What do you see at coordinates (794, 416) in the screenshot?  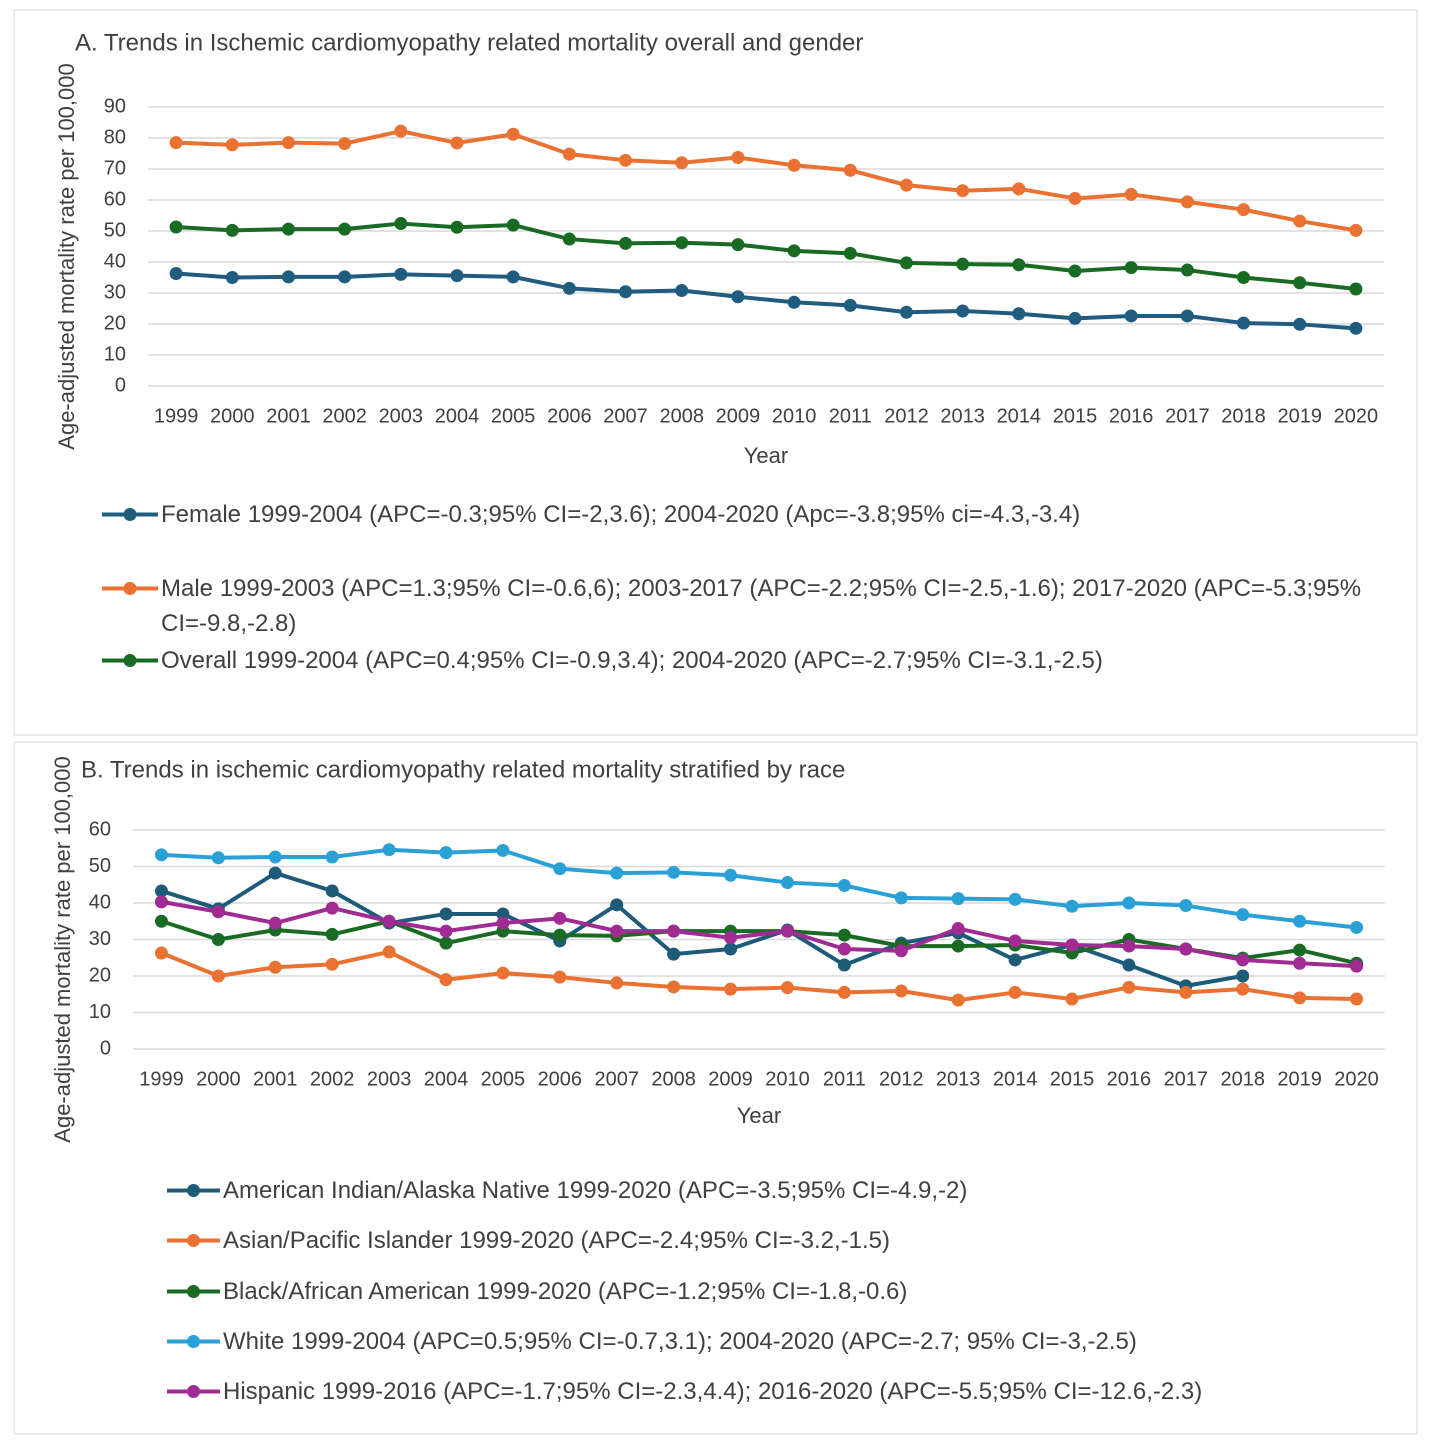 I see `x-tick-label: 2010` at bounding box center [794, 416].